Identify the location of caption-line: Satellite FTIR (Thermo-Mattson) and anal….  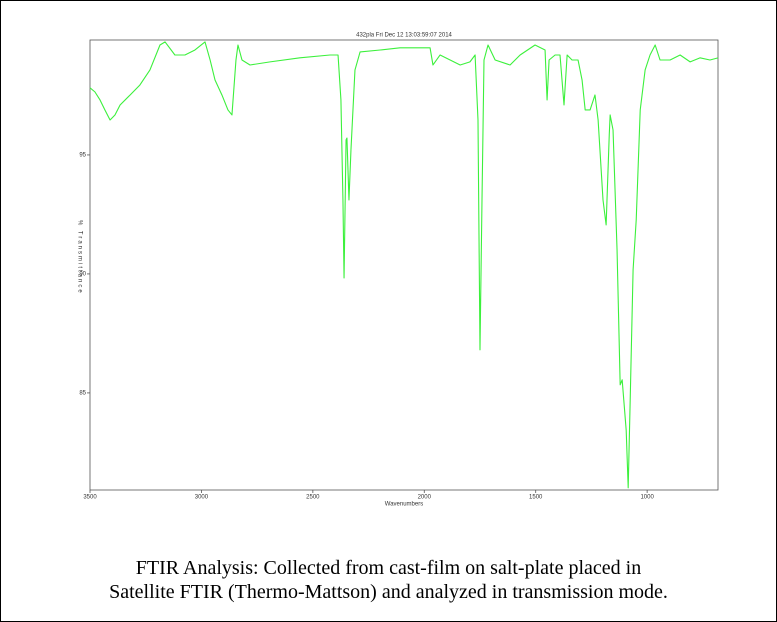
(388, 592).